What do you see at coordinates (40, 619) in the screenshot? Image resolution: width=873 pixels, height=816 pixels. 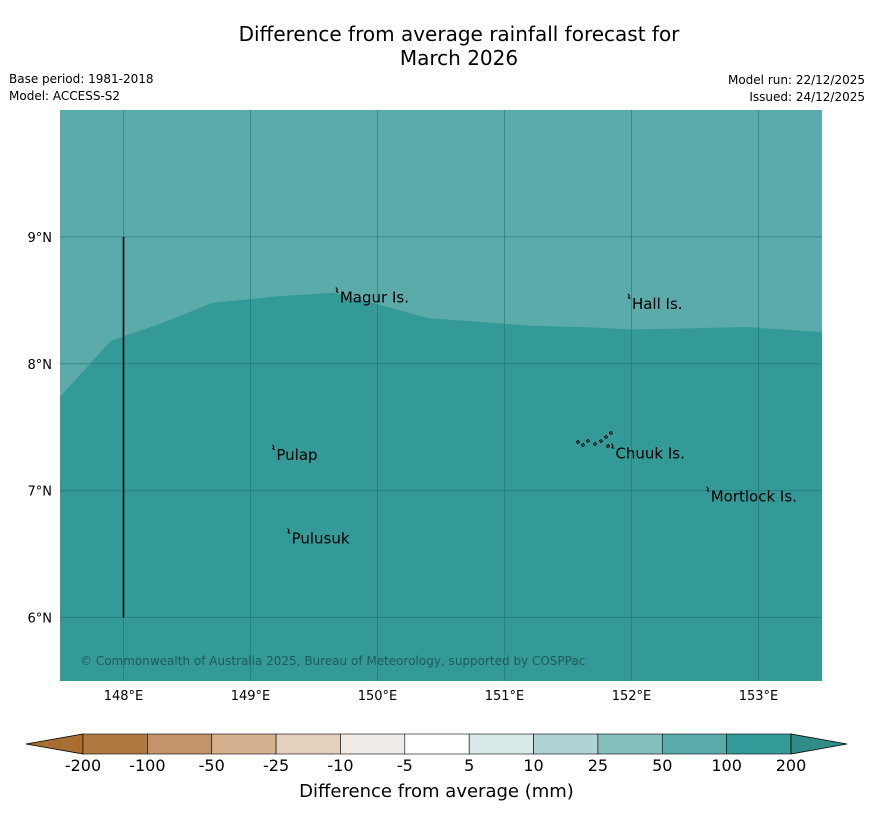 I see `lat-tick-label: 6°N` at bounding box center [40, 619].